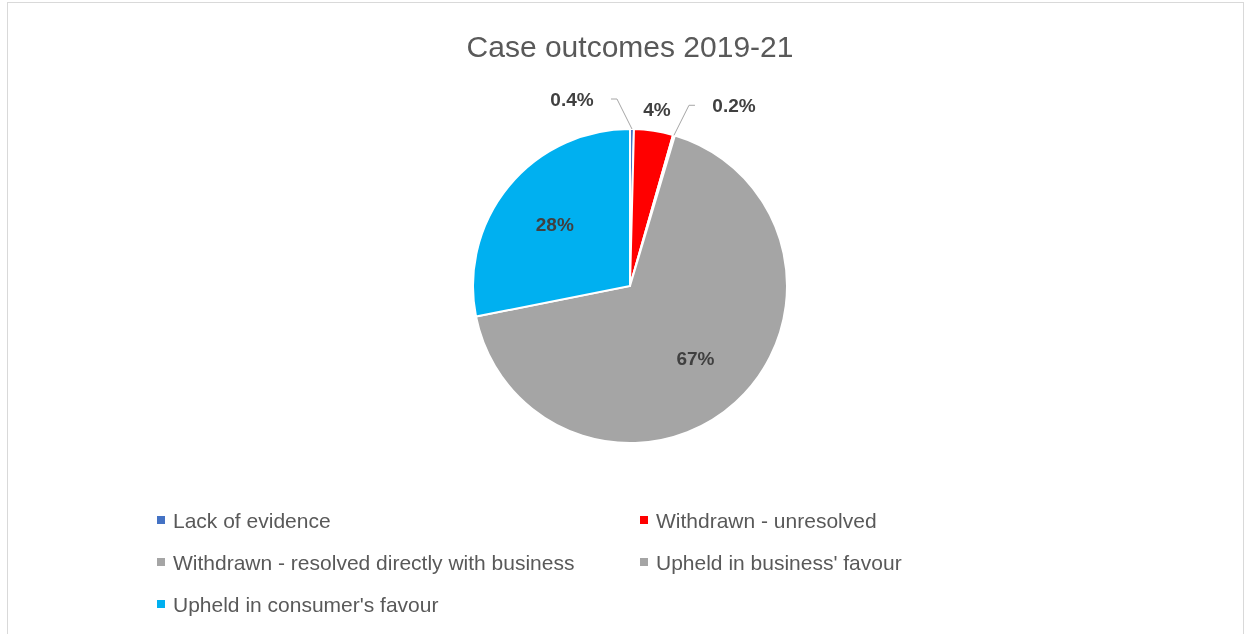 This screenshot has height=634, width=1250. I want to click on legend-label: Lack of evidence, so click(252, 521).